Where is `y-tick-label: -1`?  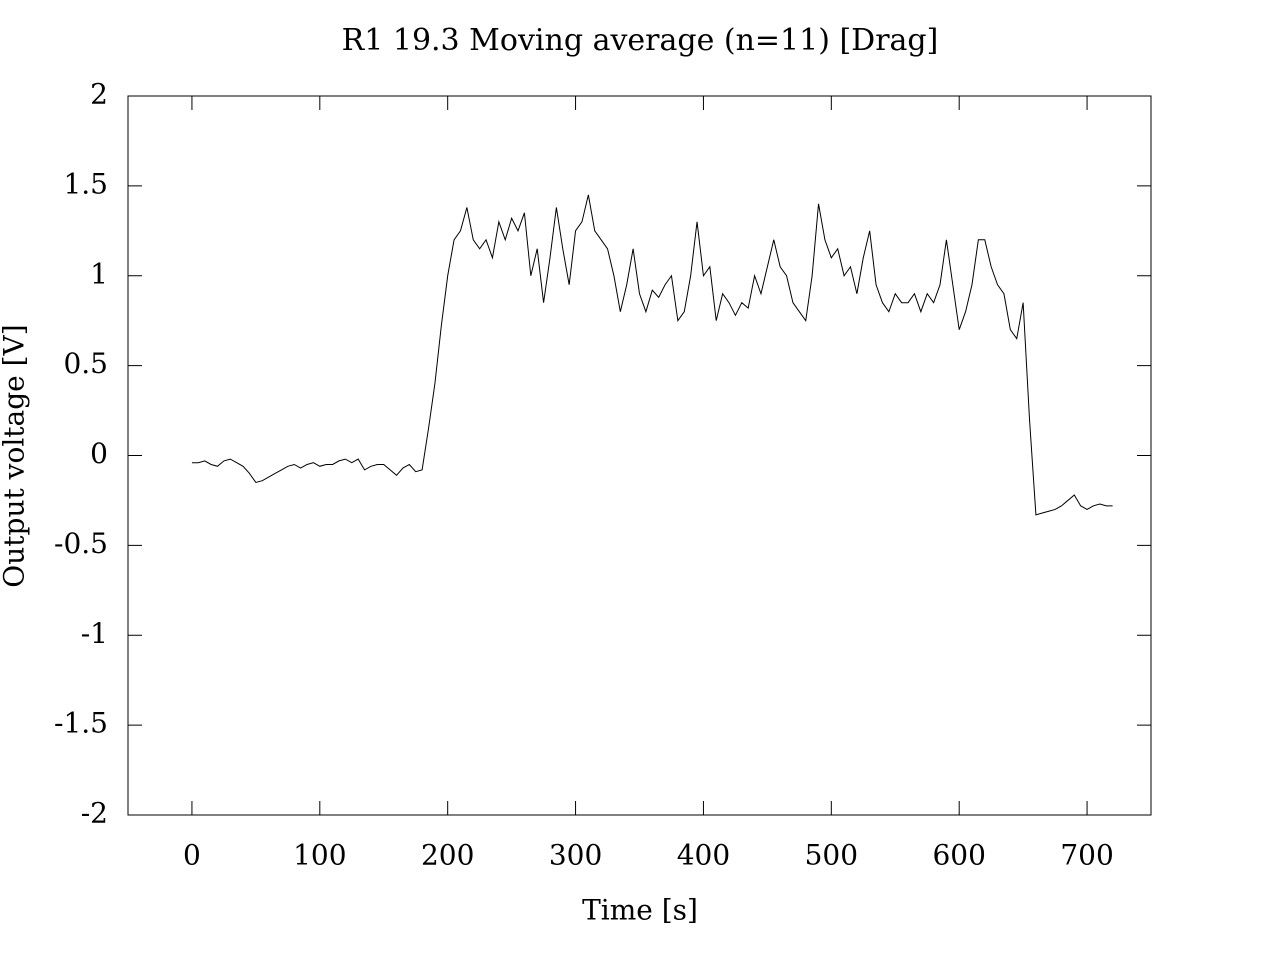
y-tick-label: -1 is located at coordinates (94, 633).